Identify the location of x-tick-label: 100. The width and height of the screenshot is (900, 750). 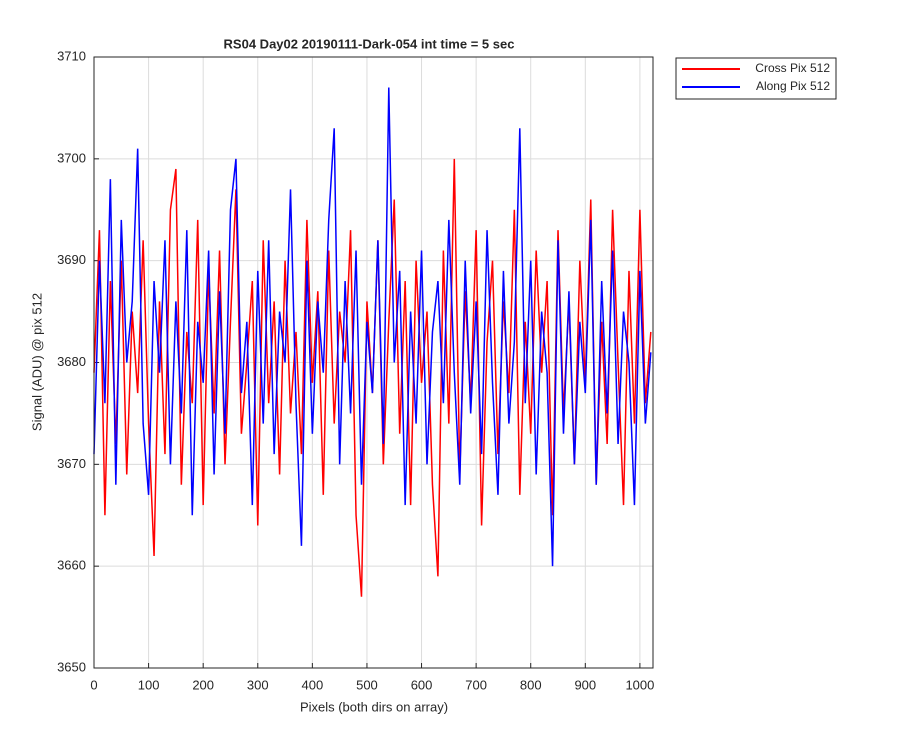
(149, 684).